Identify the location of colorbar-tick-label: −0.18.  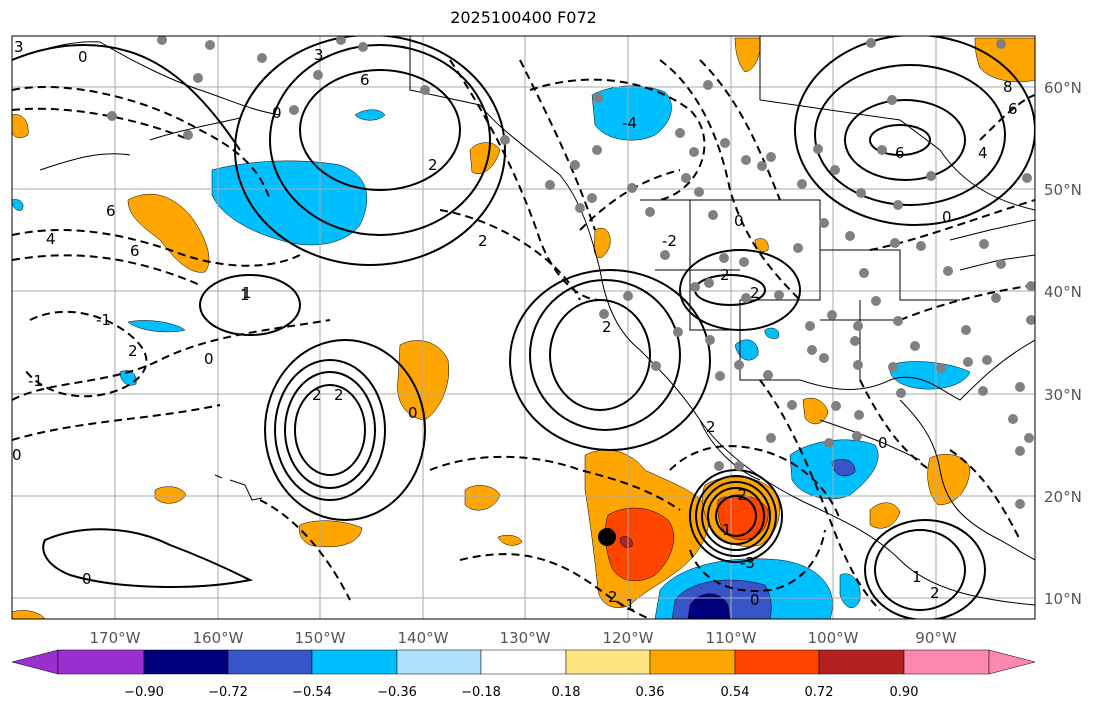
(481, 692).